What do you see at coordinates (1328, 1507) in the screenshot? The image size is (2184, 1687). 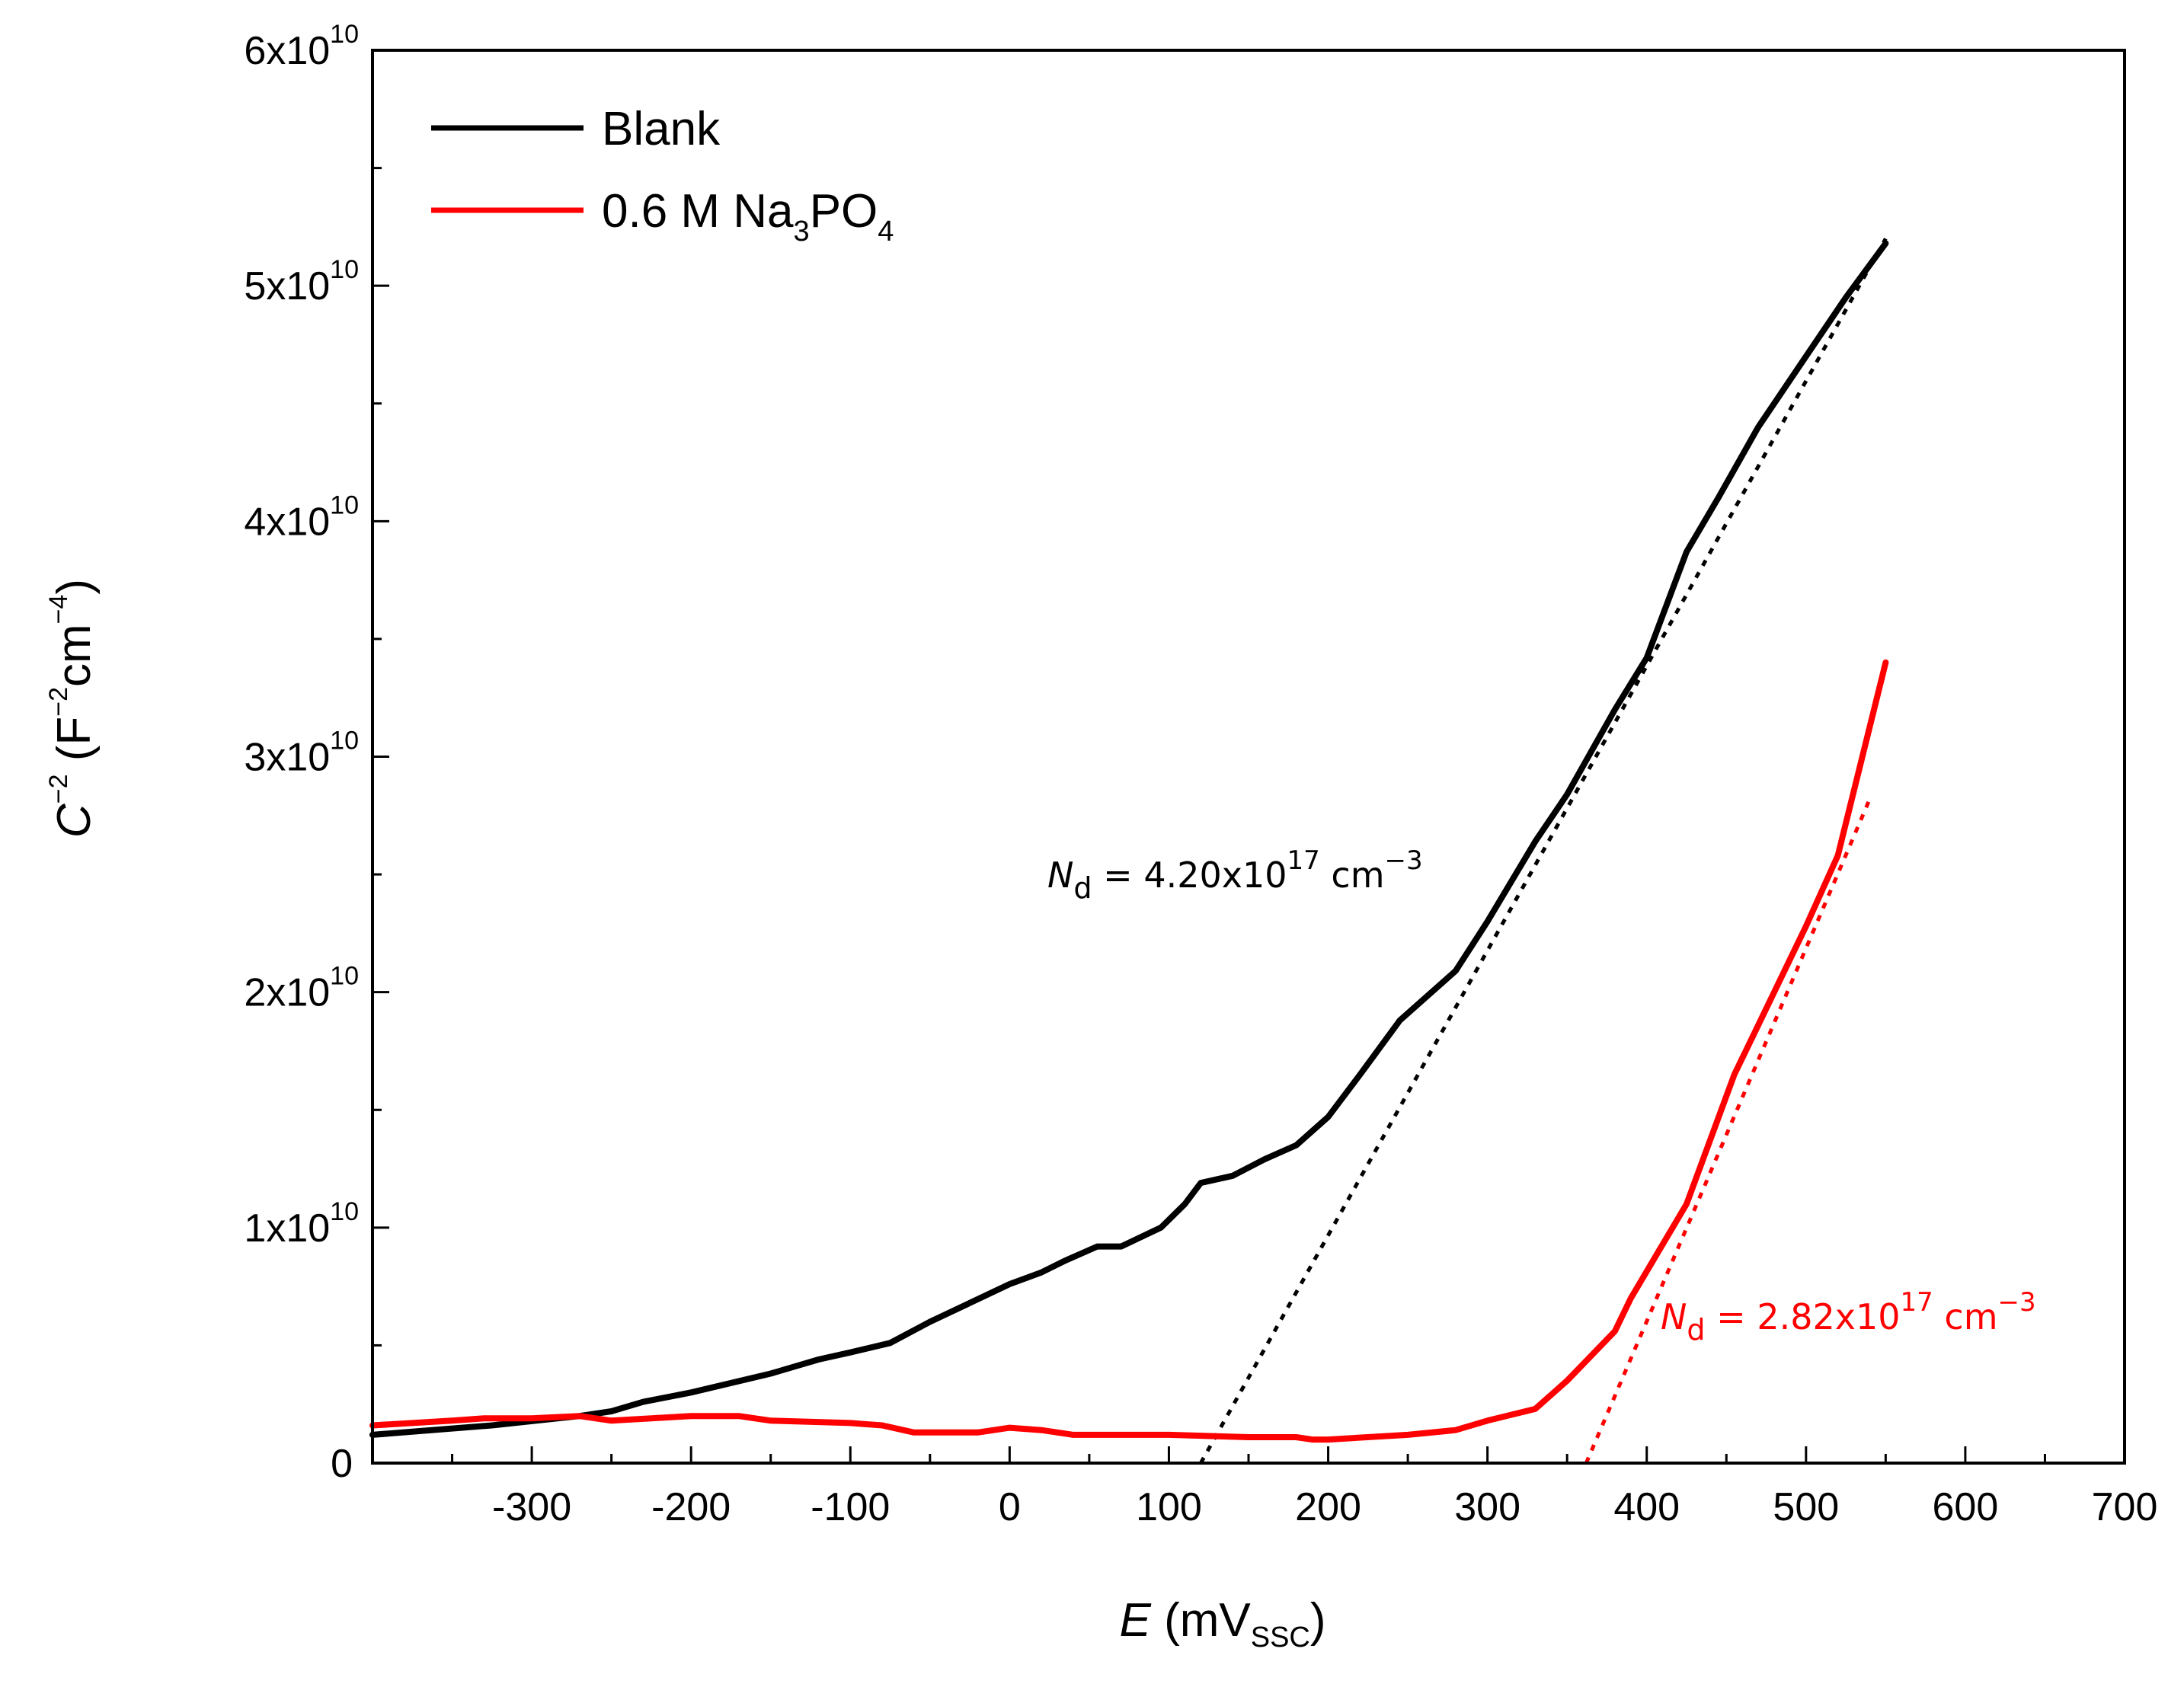 I see `x-tick-label-5: 200` at bounding box center [1328, 1507].